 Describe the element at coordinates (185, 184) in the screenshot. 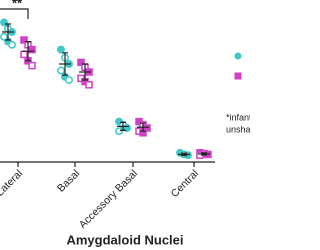

I see `x-tick-label: Central` at that location.